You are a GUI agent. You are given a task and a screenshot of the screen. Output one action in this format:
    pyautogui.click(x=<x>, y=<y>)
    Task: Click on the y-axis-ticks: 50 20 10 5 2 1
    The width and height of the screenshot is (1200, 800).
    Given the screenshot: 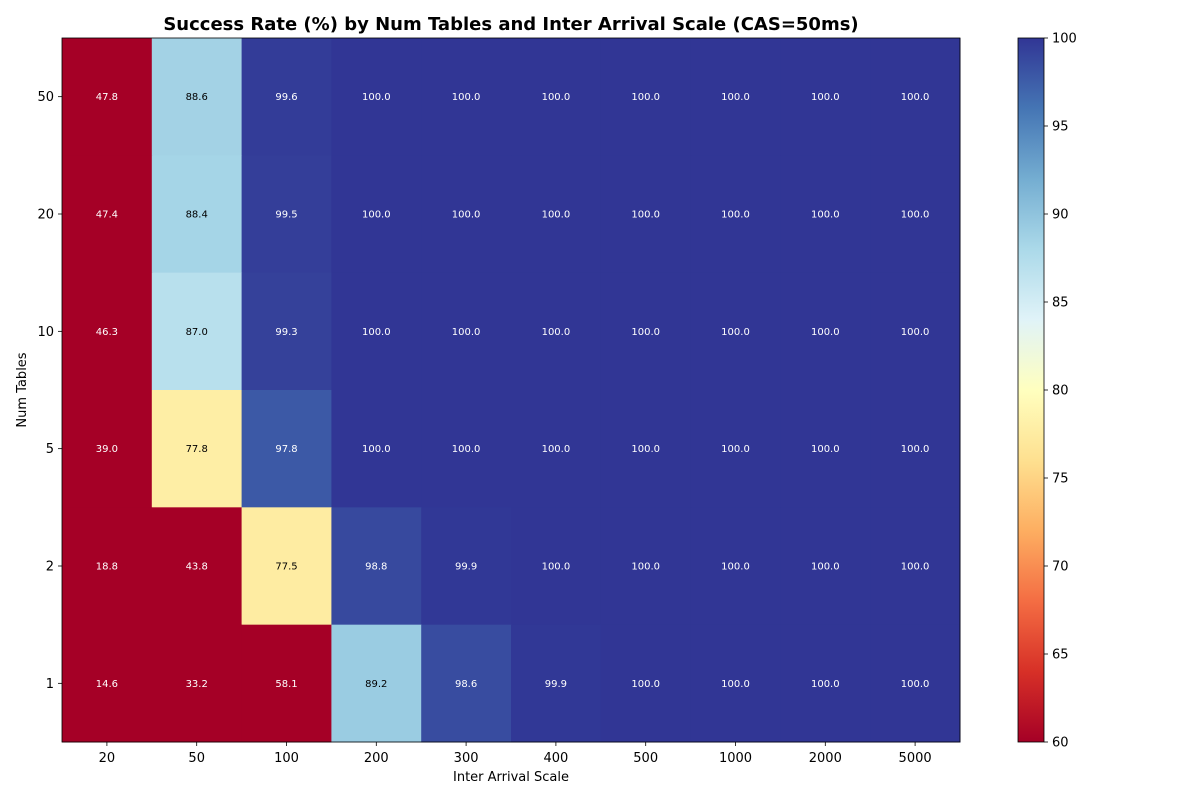 What is the action you would take?
    pyautogui.click(x=49, y=391)
    